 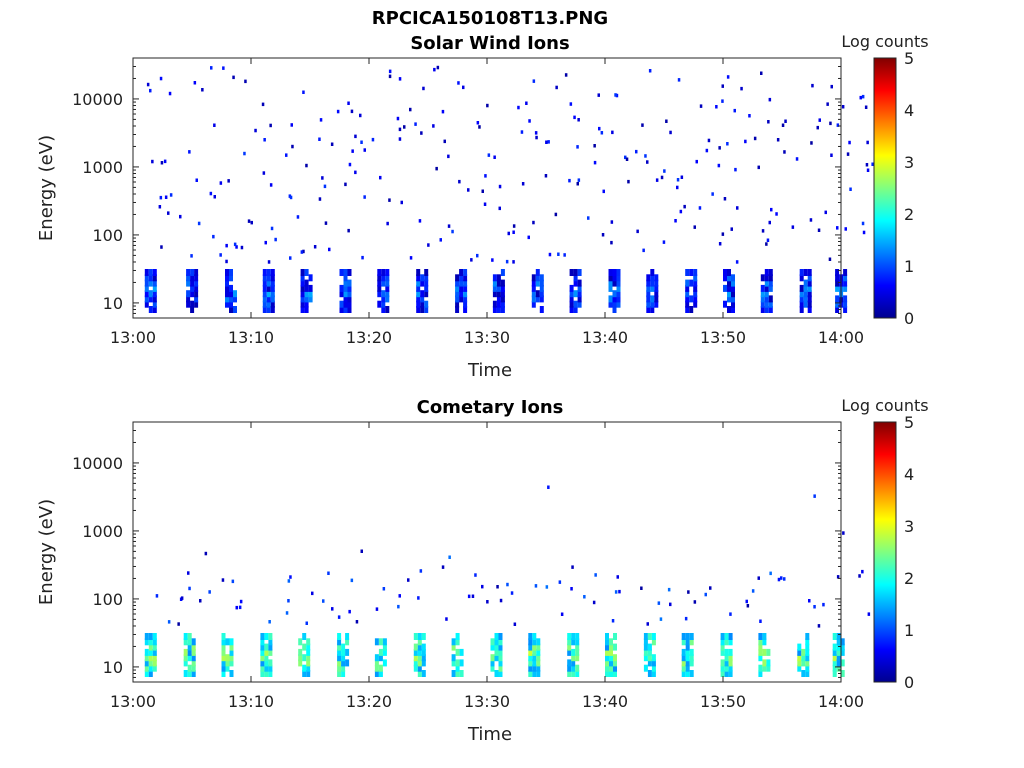 I want to click on solar-wind-colorbar-label: Log counts, so click(x=884, y=41).